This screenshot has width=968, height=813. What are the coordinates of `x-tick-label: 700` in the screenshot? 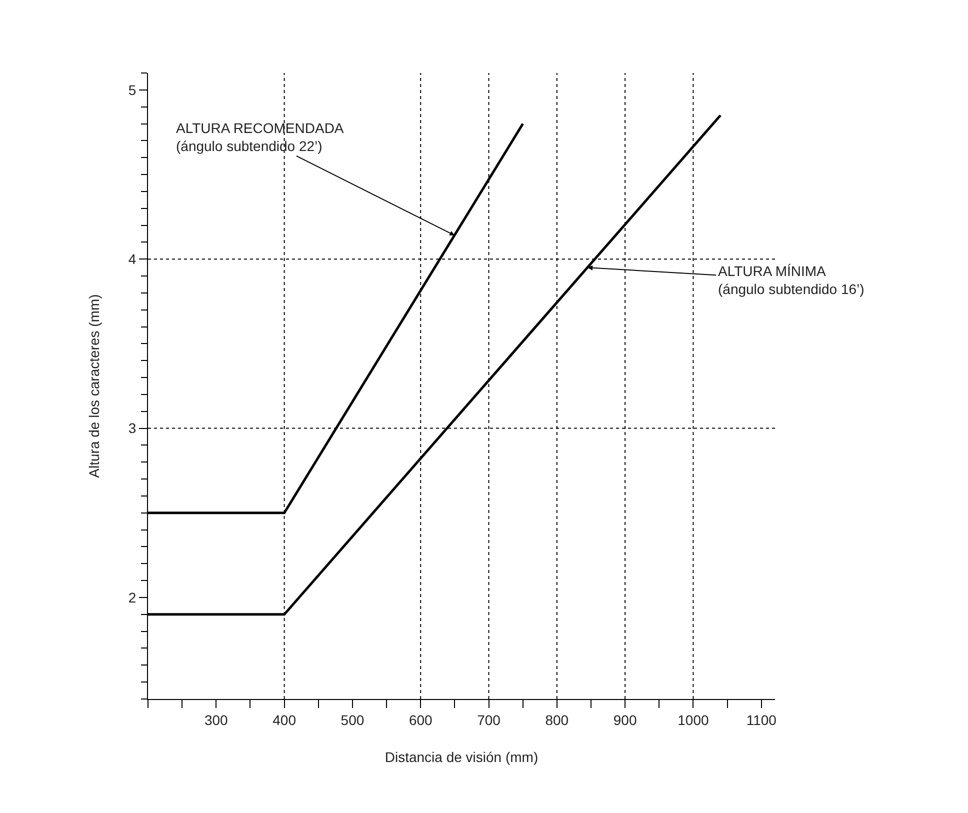 It's located at (489, 720).